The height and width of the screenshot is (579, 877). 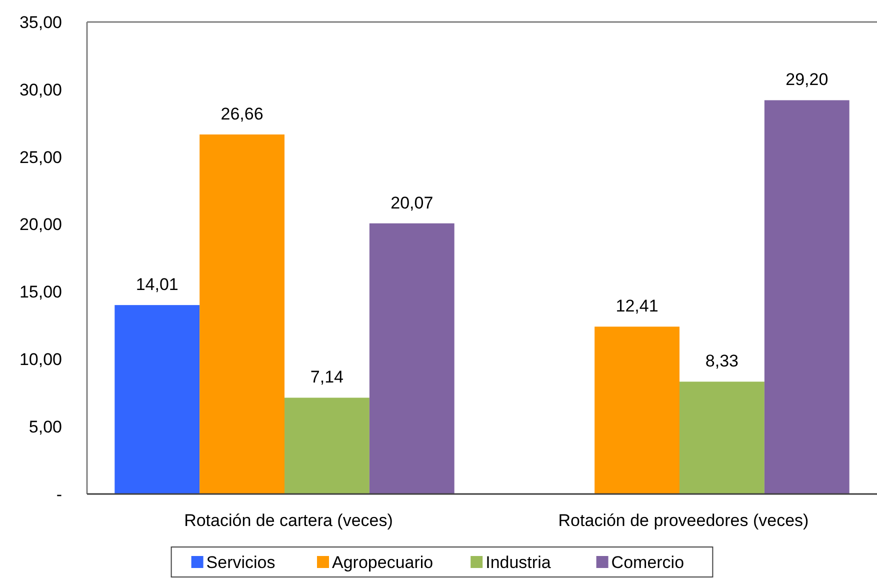 I want to click on y-tick-label: 5,00, so click(x=45, y=427).